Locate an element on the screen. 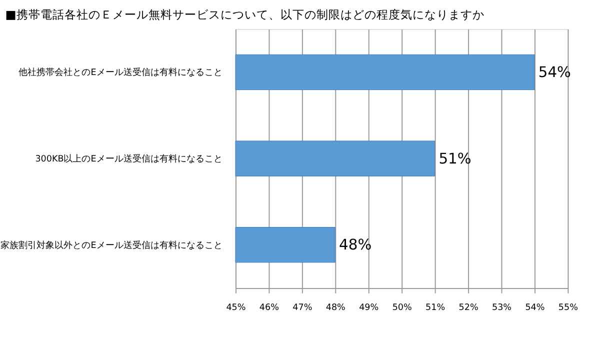  x-tick-label: 46% is located at coordinates (269, 307).